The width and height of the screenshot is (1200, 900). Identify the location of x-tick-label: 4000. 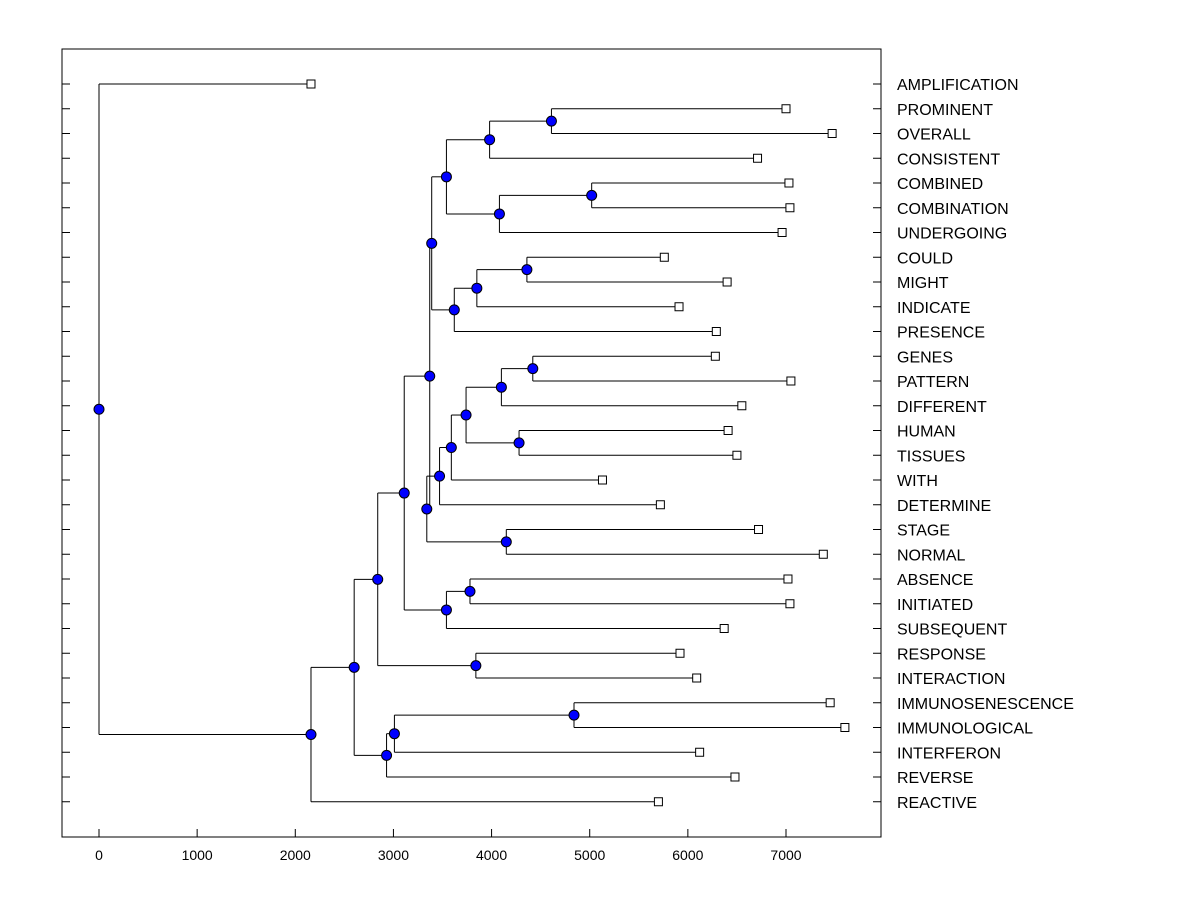
(491, 855).